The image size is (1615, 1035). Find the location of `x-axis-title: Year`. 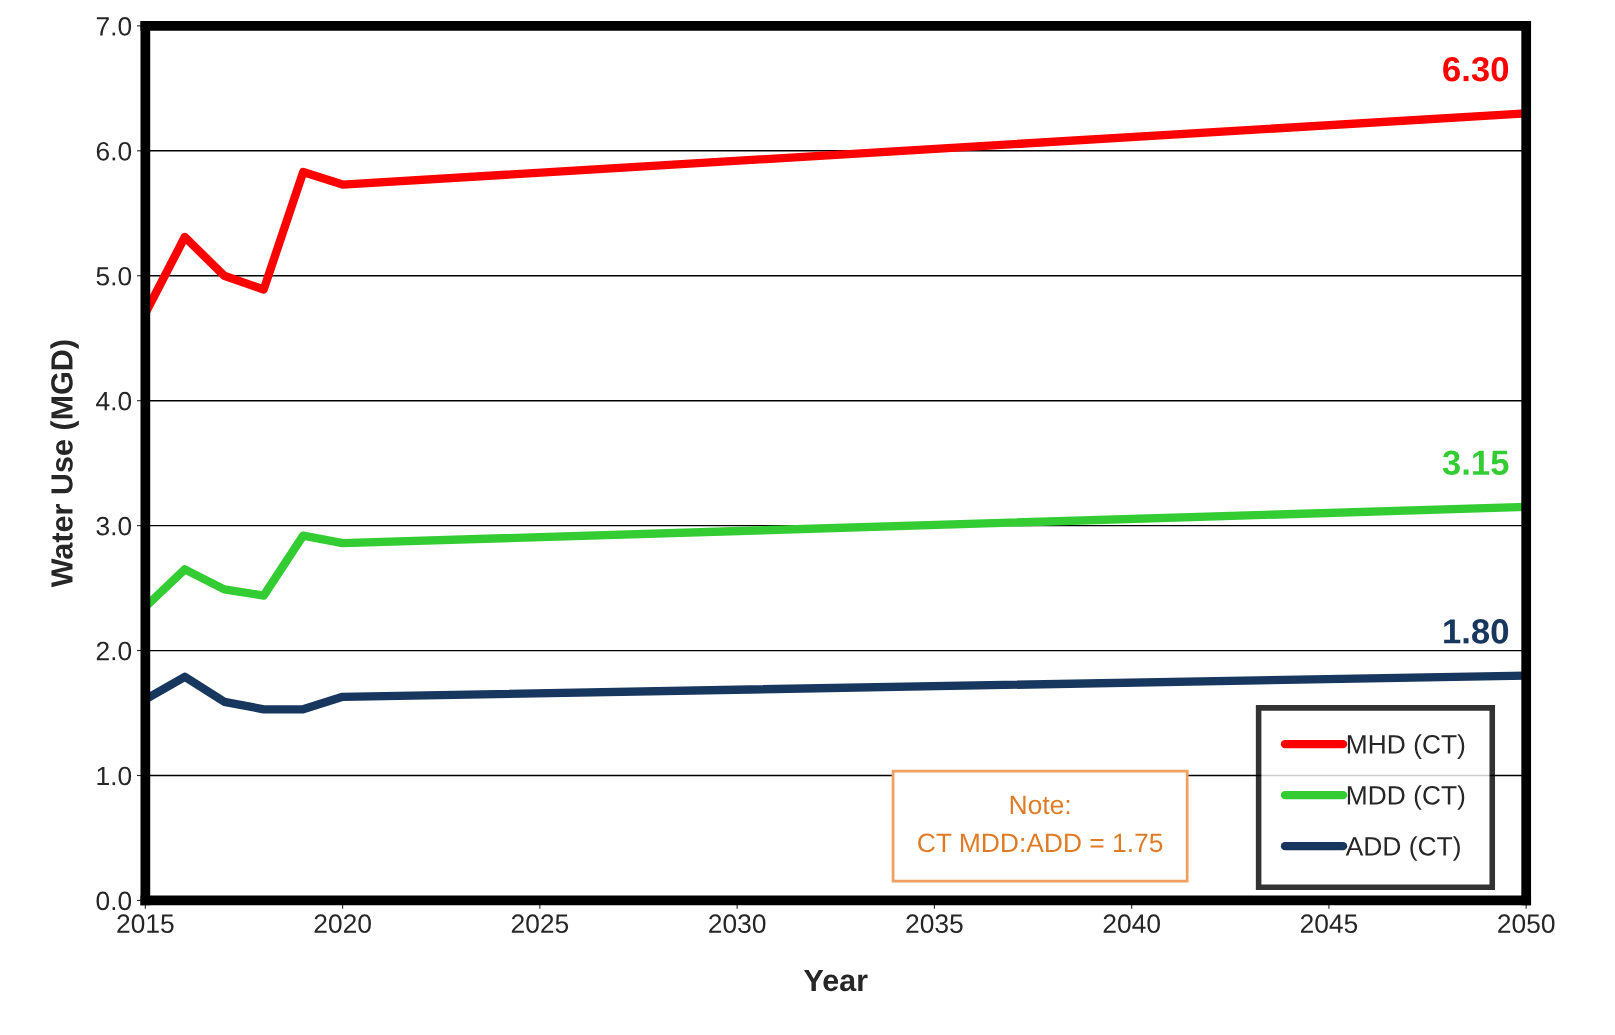

x-axis-title: Year is located at coordinates (835, 980).